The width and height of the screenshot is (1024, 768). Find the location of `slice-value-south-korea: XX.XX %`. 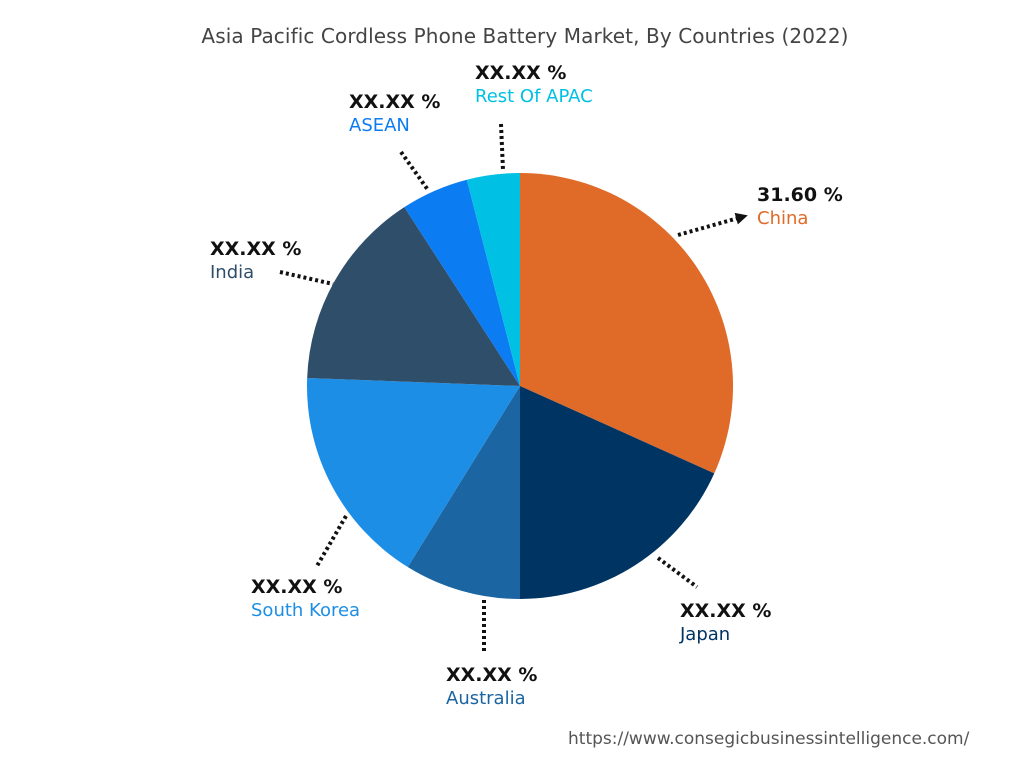

slice-value-south-korea: XX.XX % is located at coordinates (297, 587).